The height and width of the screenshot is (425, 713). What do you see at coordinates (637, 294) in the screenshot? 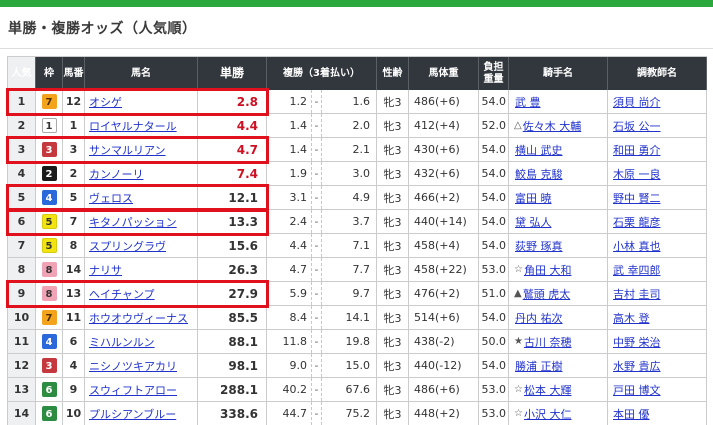
I see `trainer-link: 吉村 圭司` at bounding box center [637, 294].